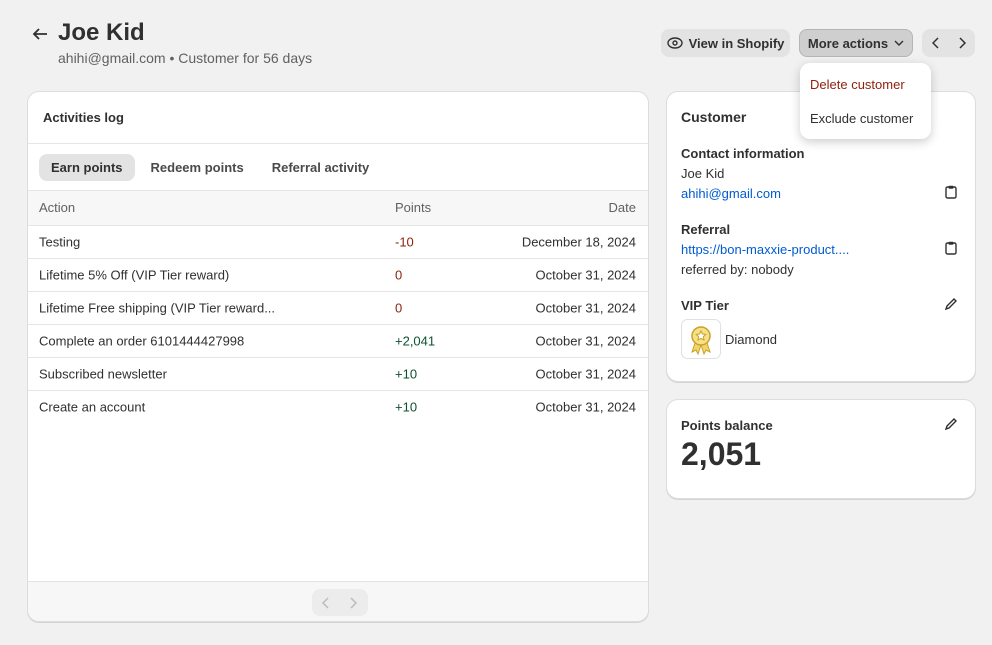 This screenshot has height=645, width=992. What do you see at coordinates (865, 101) in the screenshot?
I see `actions-menu: Delete customer Exclude customer` at bounding box center [865, 101].